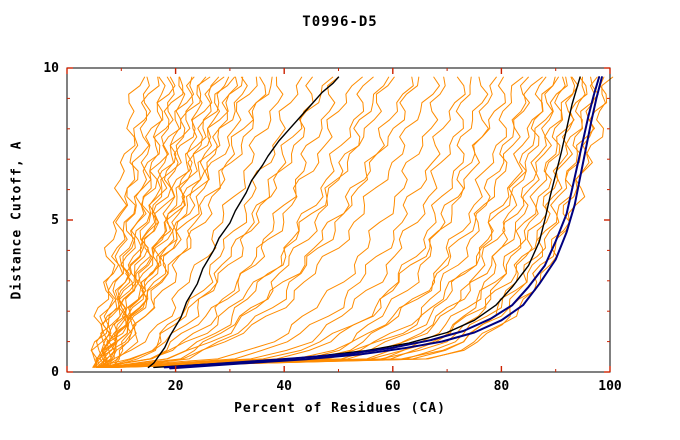  Describe the element at coordinates (67, 386) in the screenshot. I see `x-tick-label: 0` at that location.